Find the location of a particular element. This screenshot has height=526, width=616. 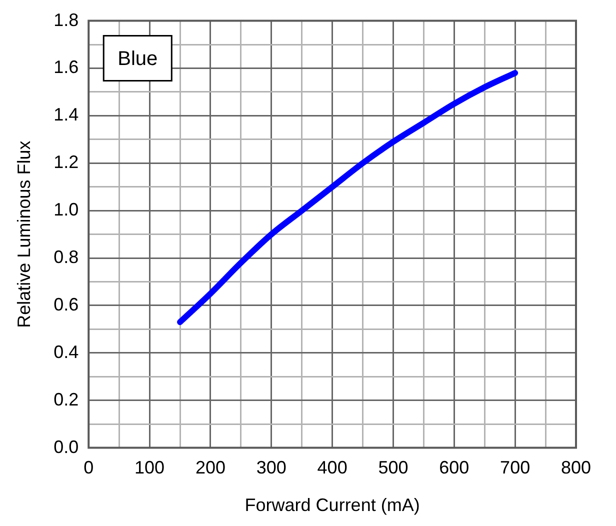

x-axis-title: Forward Current (mA) is located at coordinates (332, 505).